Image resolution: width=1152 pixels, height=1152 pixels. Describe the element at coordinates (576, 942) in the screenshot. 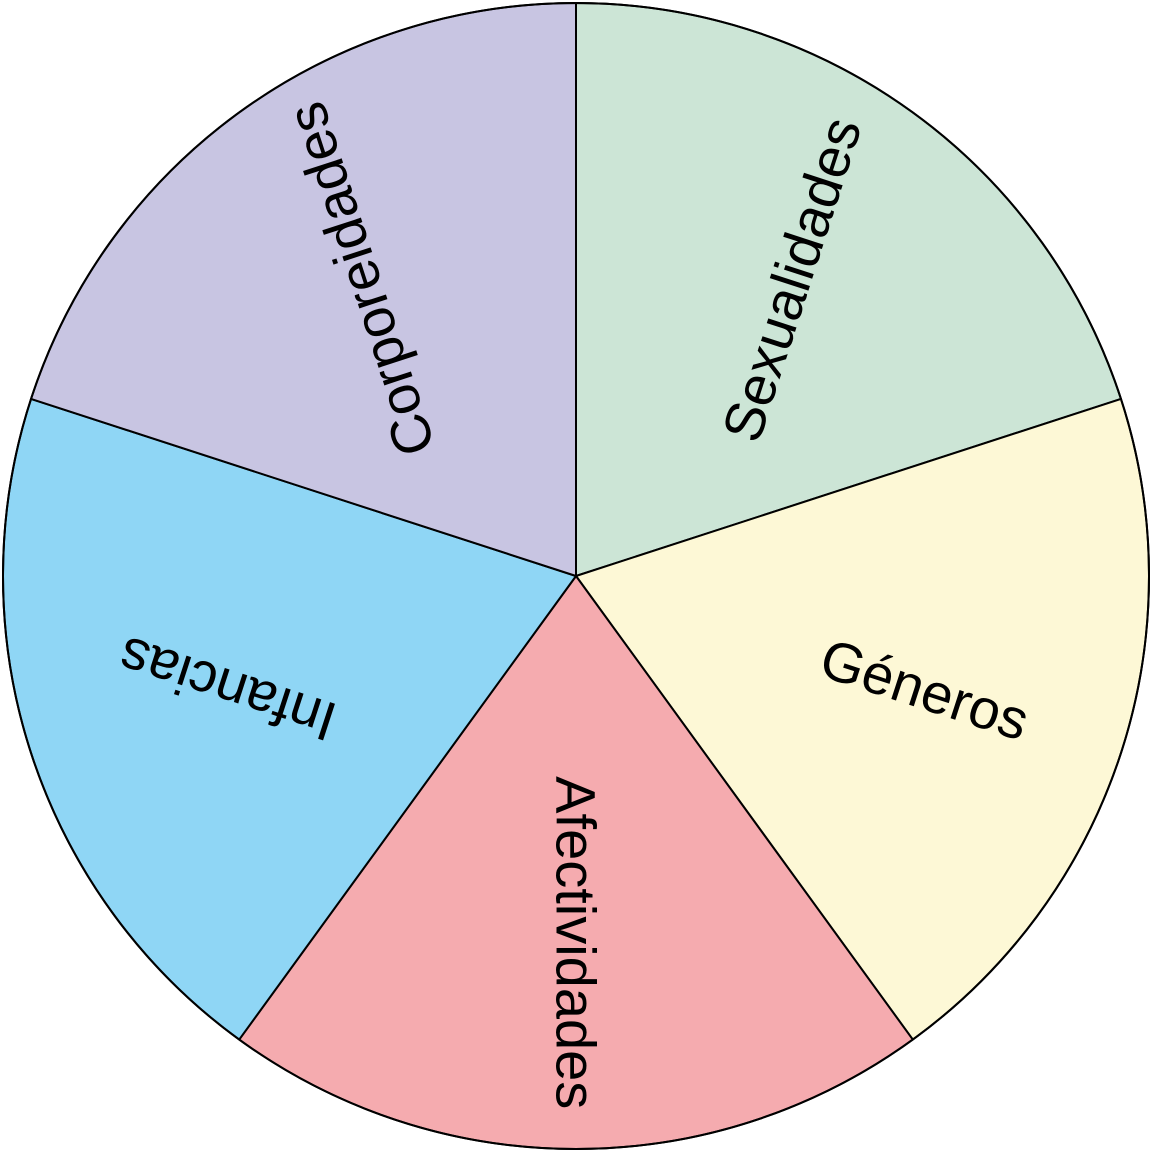

I see `wheel-label-afectividades: Afectividades` at that location.